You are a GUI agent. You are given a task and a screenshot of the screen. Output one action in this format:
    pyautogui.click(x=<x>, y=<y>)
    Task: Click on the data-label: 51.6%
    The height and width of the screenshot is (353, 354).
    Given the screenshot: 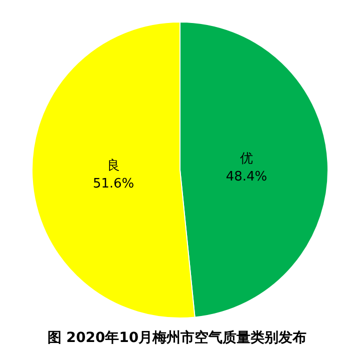 What is the action you would take?
    pyautogui.click(x=113, y=184)
    